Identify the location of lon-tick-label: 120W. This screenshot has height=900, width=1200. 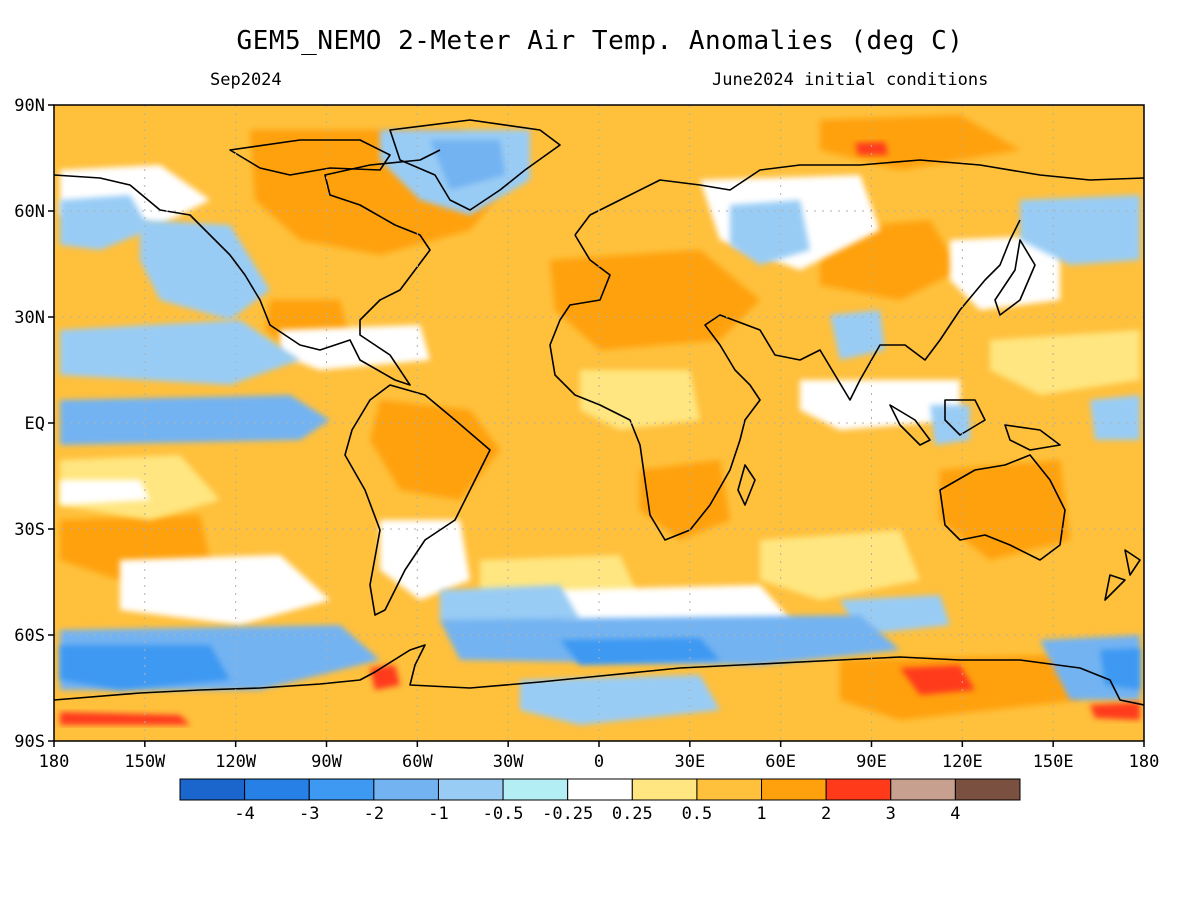
(236, 762).